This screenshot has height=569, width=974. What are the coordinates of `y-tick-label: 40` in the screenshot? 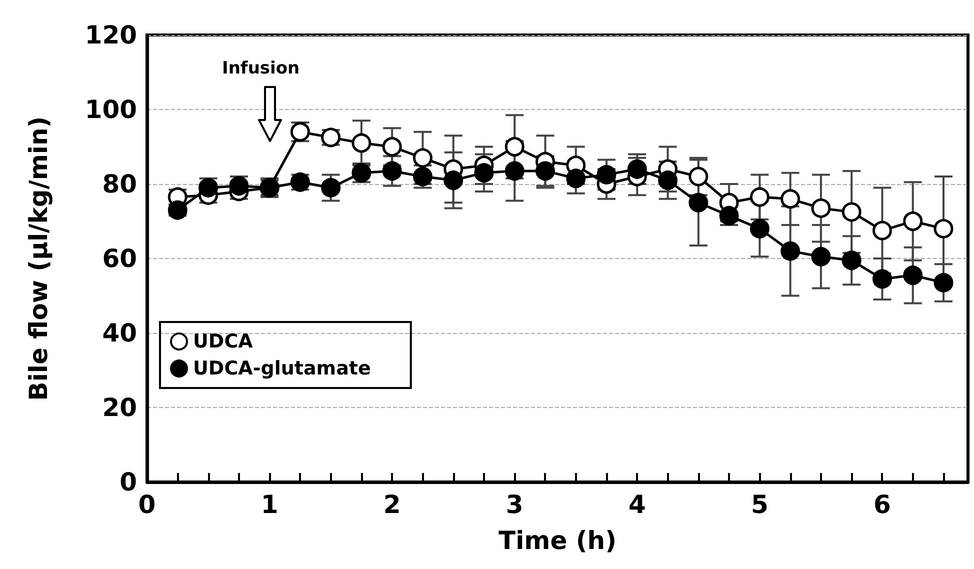 It's located at (119, 333).